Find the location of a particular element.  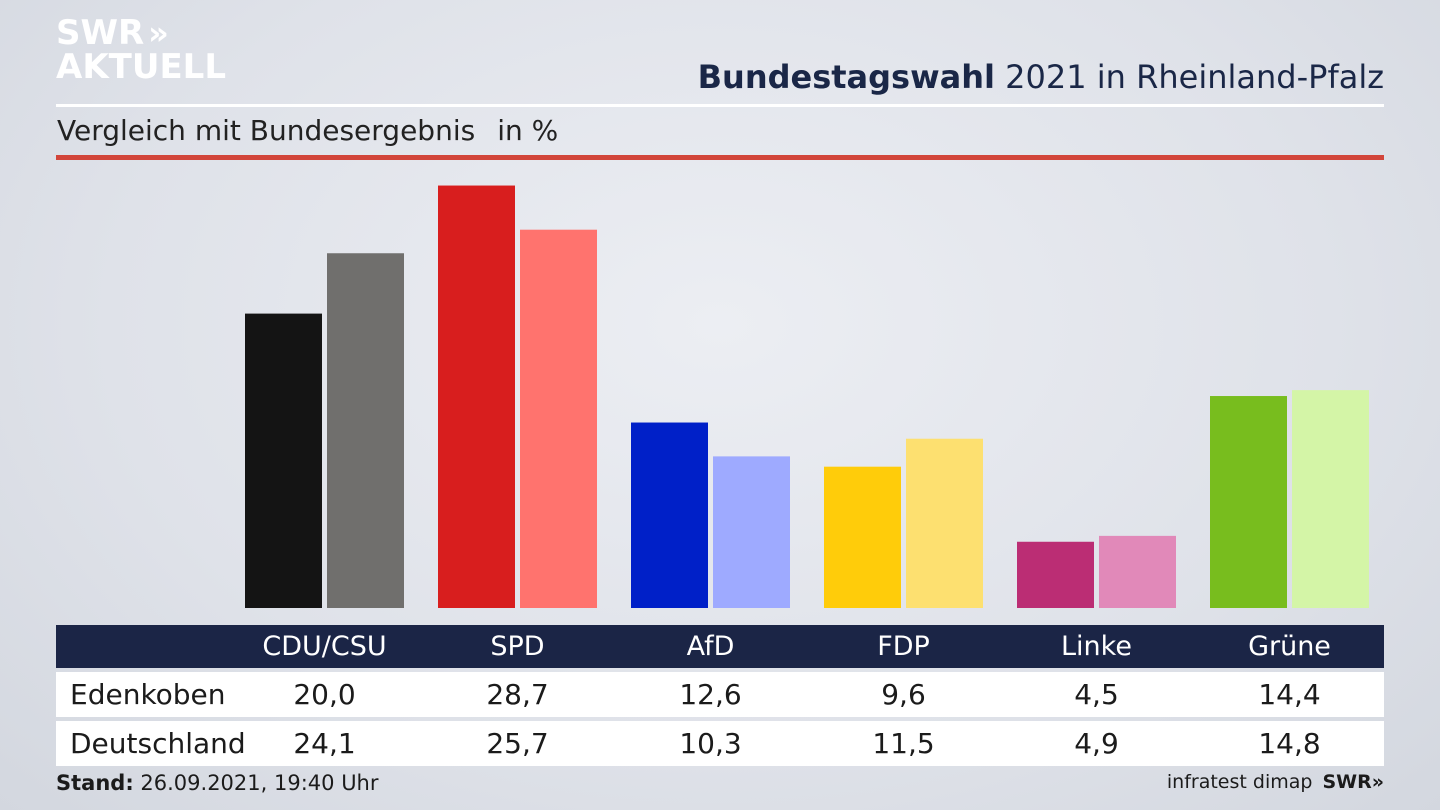

bar-spd-edenkoben is located at coordinates (476, 396).